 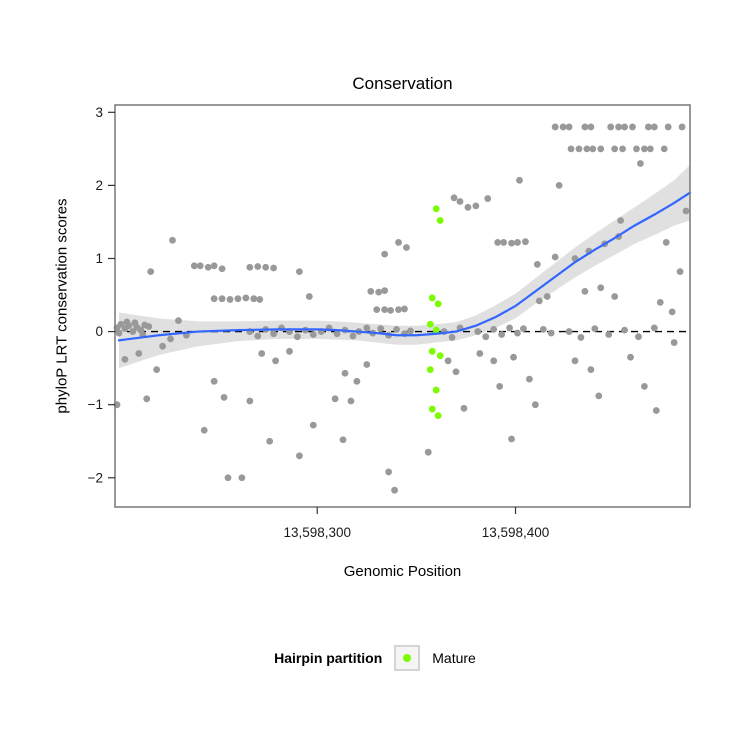 What do you see at coordinates (407, 658) in the screenshot?
I see `legend-key` at bounding box center [407, 658].